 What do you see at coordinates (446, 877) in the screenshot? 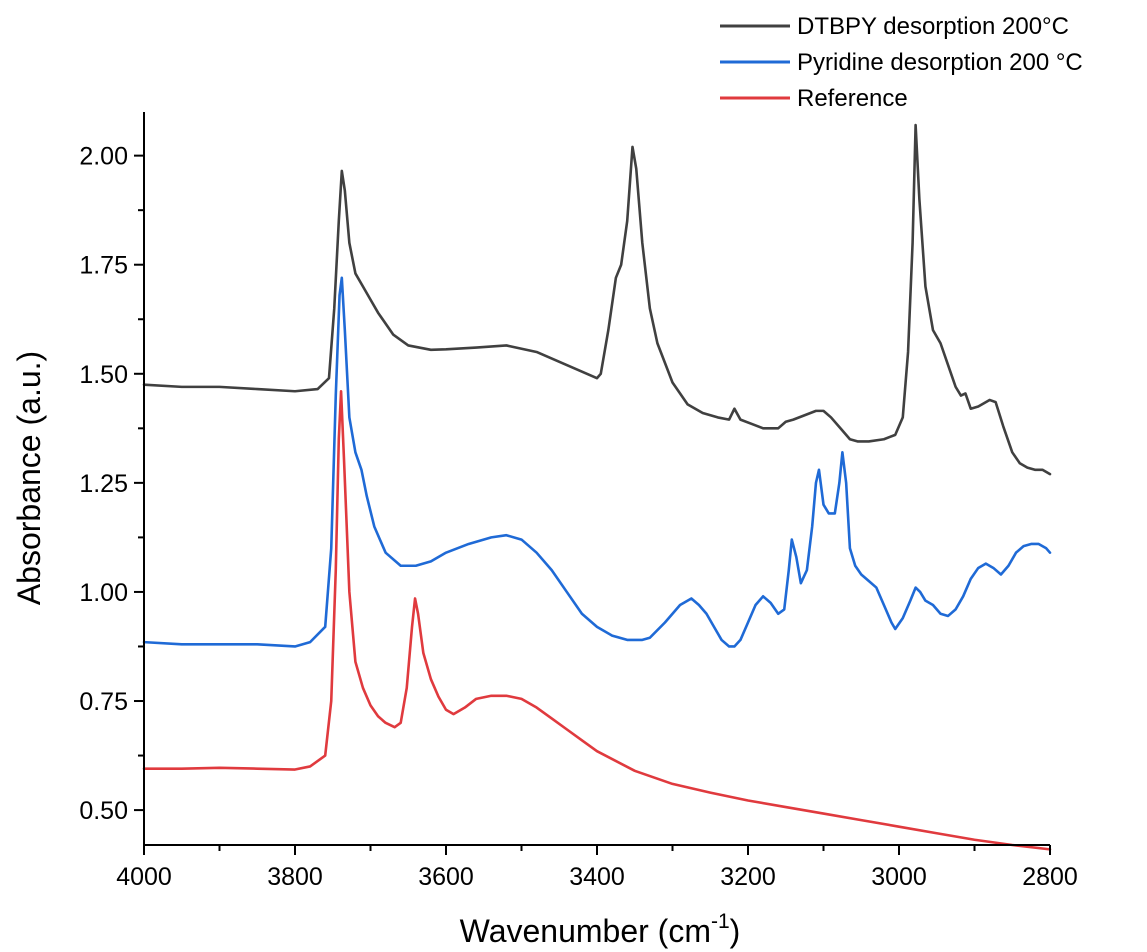
I see `x-tick-label-2: 3600` at bounding box center [446, 877].